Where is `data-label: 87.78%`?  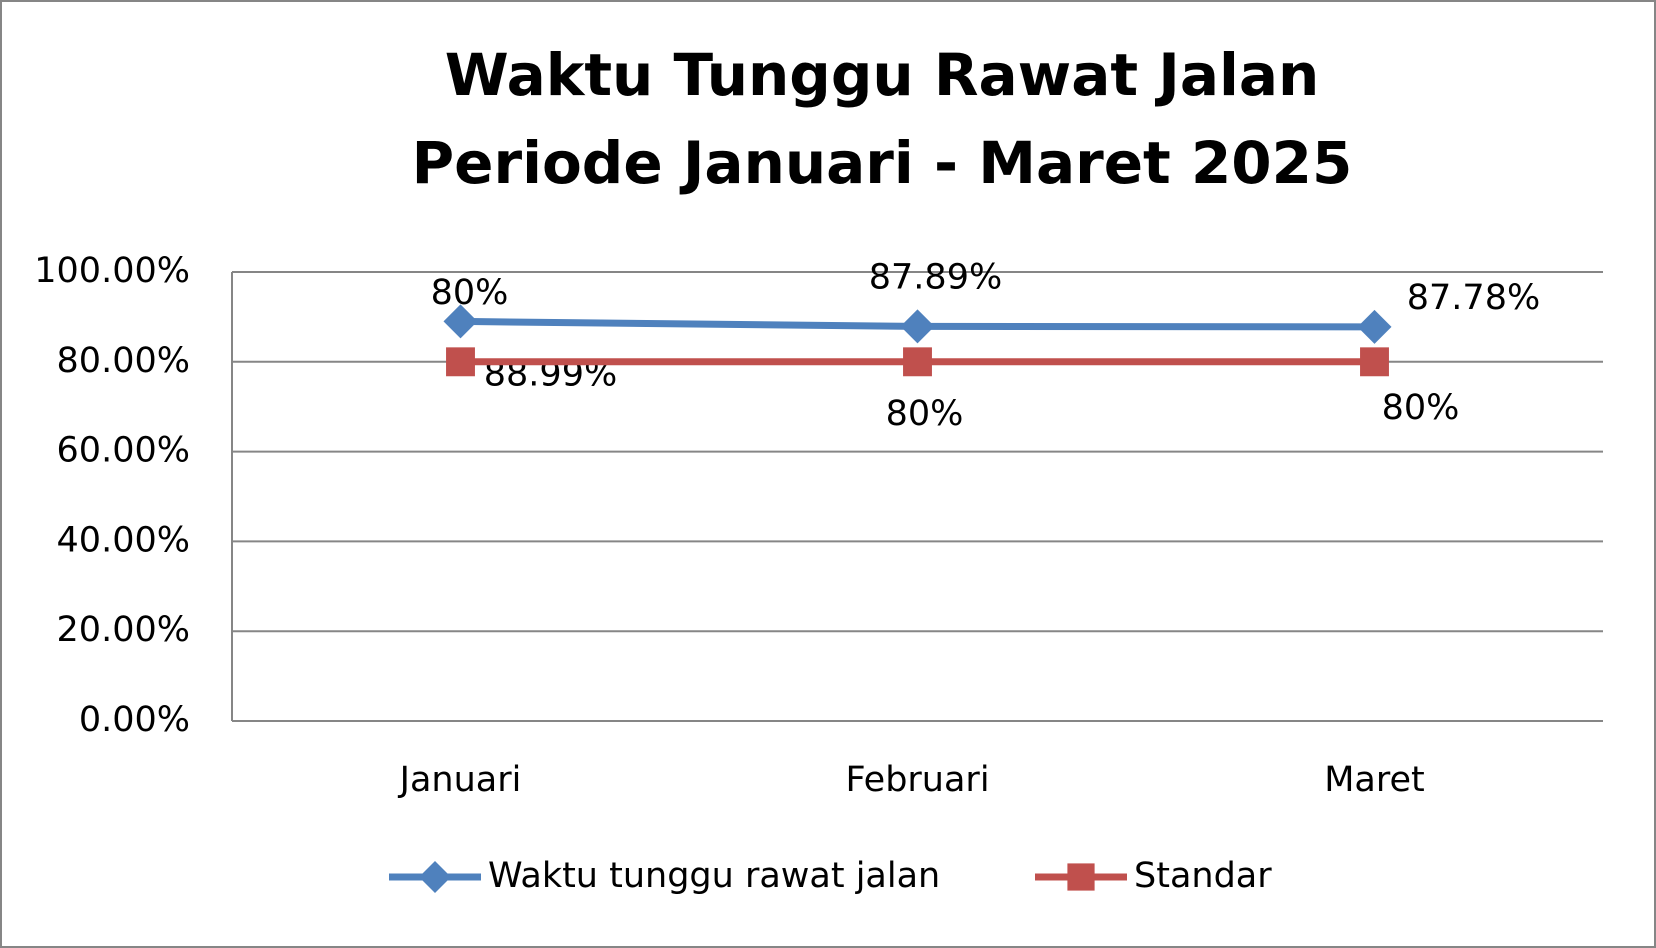
data-label: 87.78% is located at coordinates (1473, 298).